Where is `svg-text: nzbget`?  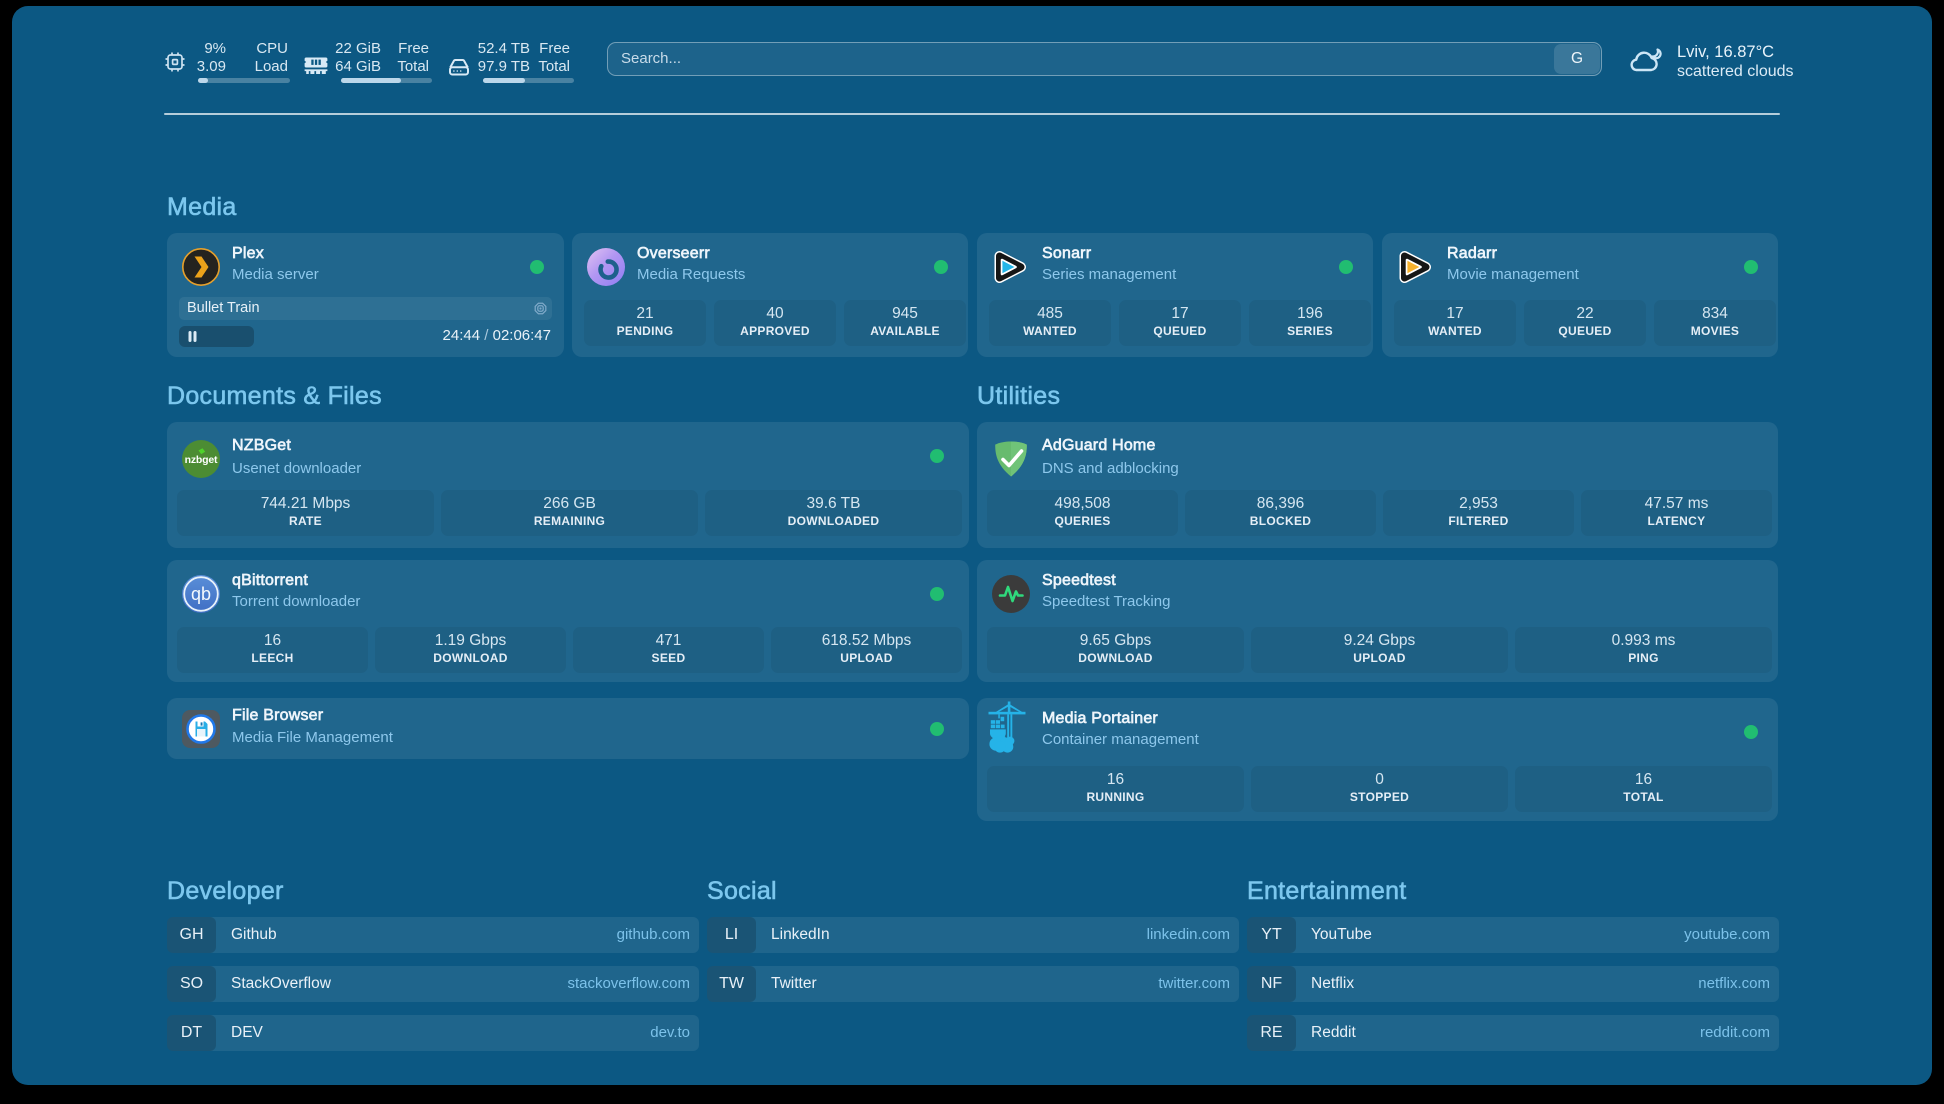 svg-text: nzbget is located at coordinates (201, 460).